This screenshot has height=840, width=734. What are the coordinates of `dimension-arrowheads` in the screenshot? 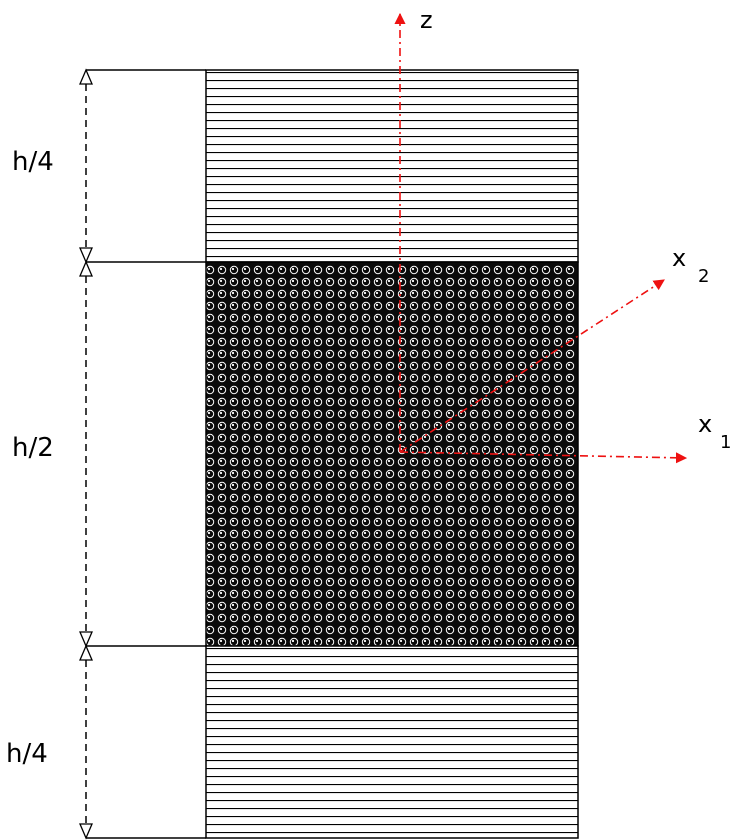 It's located at (86, 454).